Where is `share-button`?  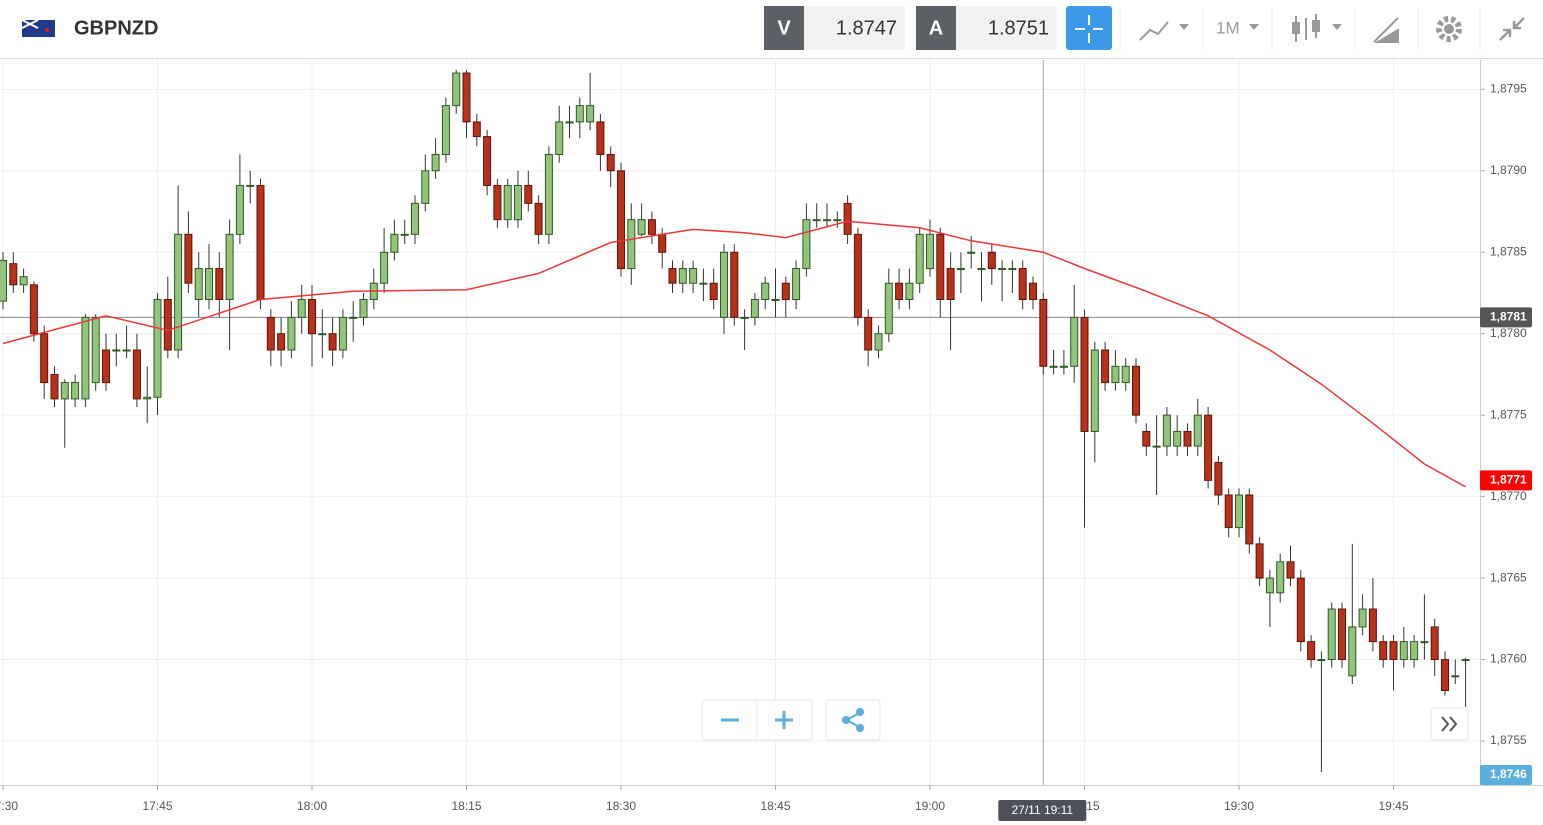
share-button is located at coordinates (853, 720).